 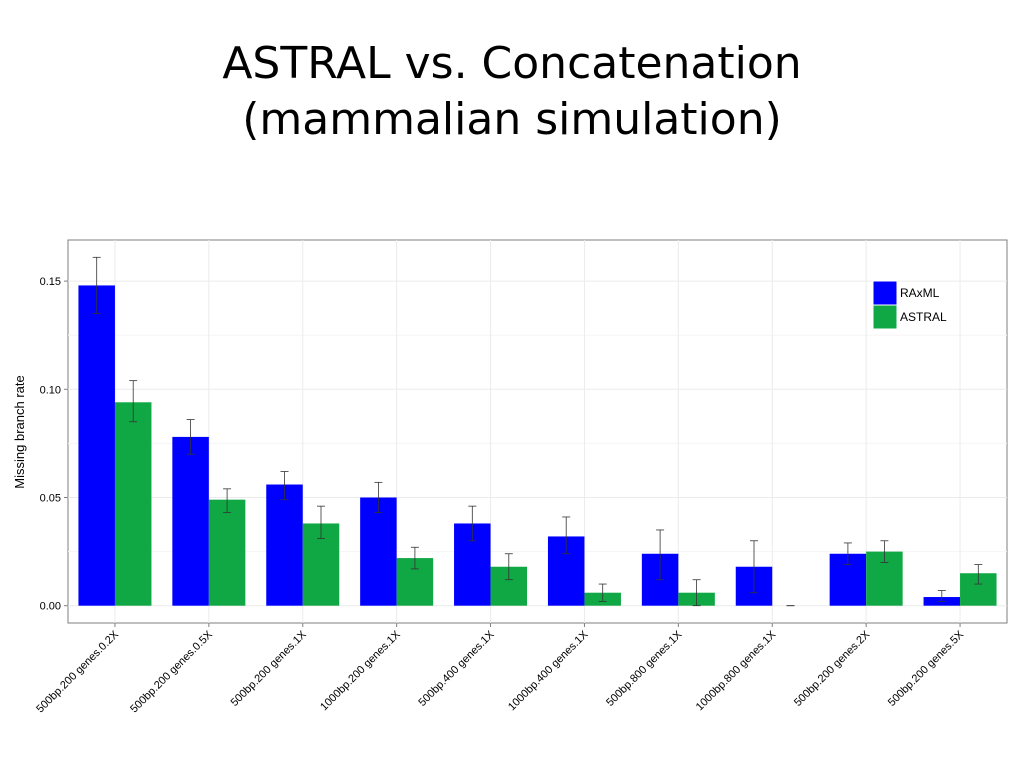 What do you see at coordinates (885, 293) in the screenshot?
I see `legend-key-raxml` at bounding box center [885, 293].